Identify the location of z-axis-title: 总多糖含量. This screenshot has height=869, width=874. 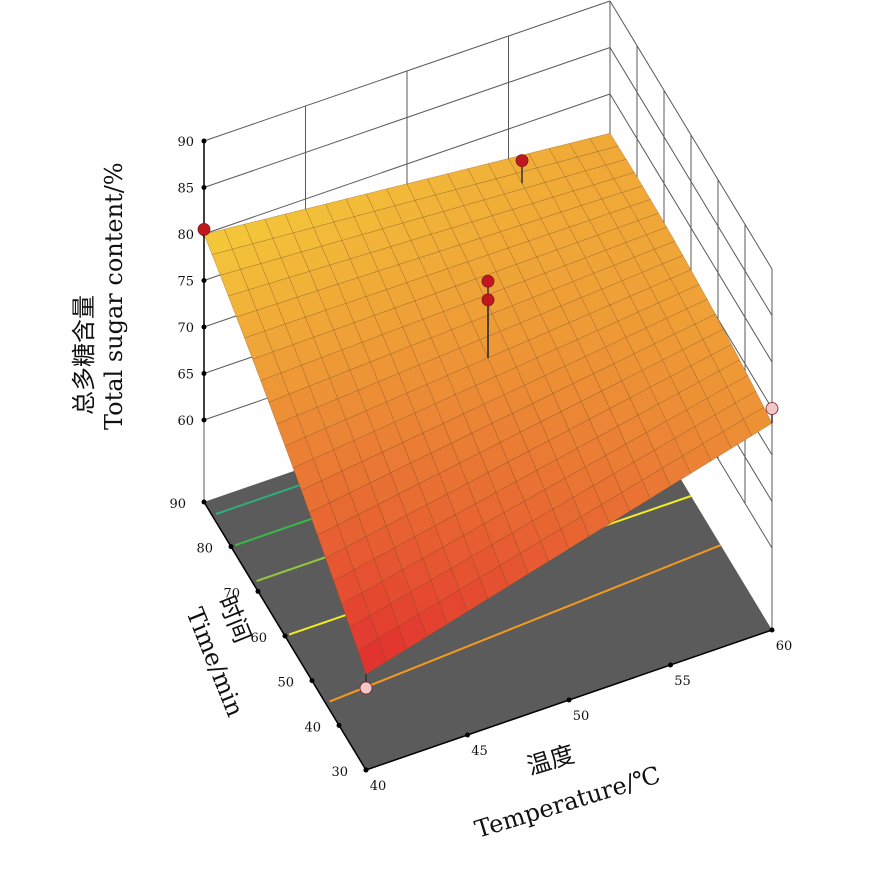
(84, 355).